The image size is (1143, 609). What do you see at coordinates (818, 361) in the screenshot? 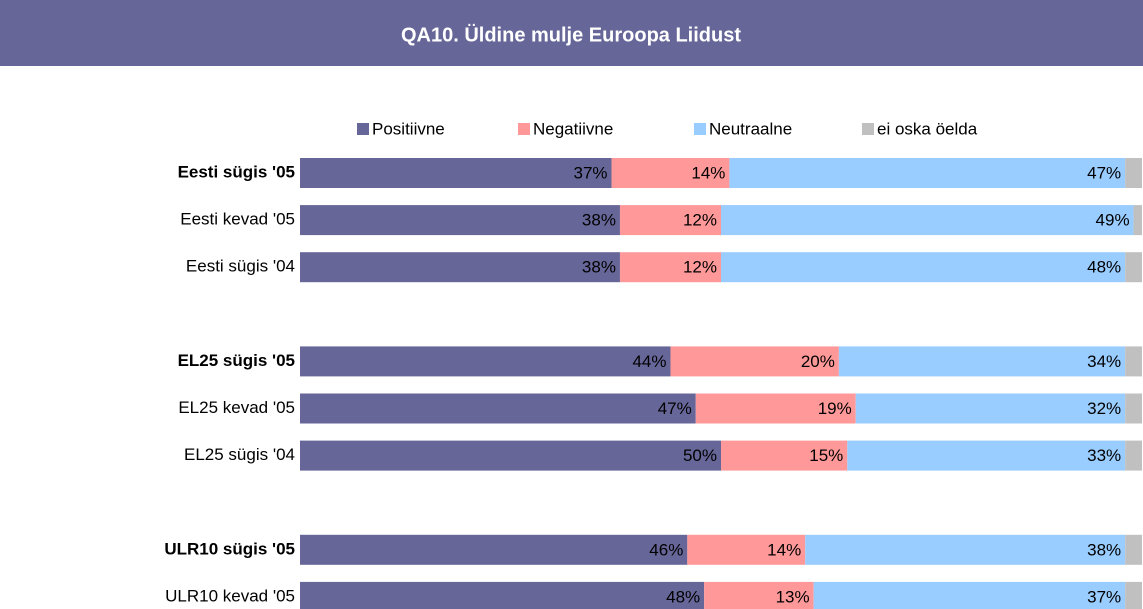
I see `value-label: 20%` at bounding box center [818, 361].